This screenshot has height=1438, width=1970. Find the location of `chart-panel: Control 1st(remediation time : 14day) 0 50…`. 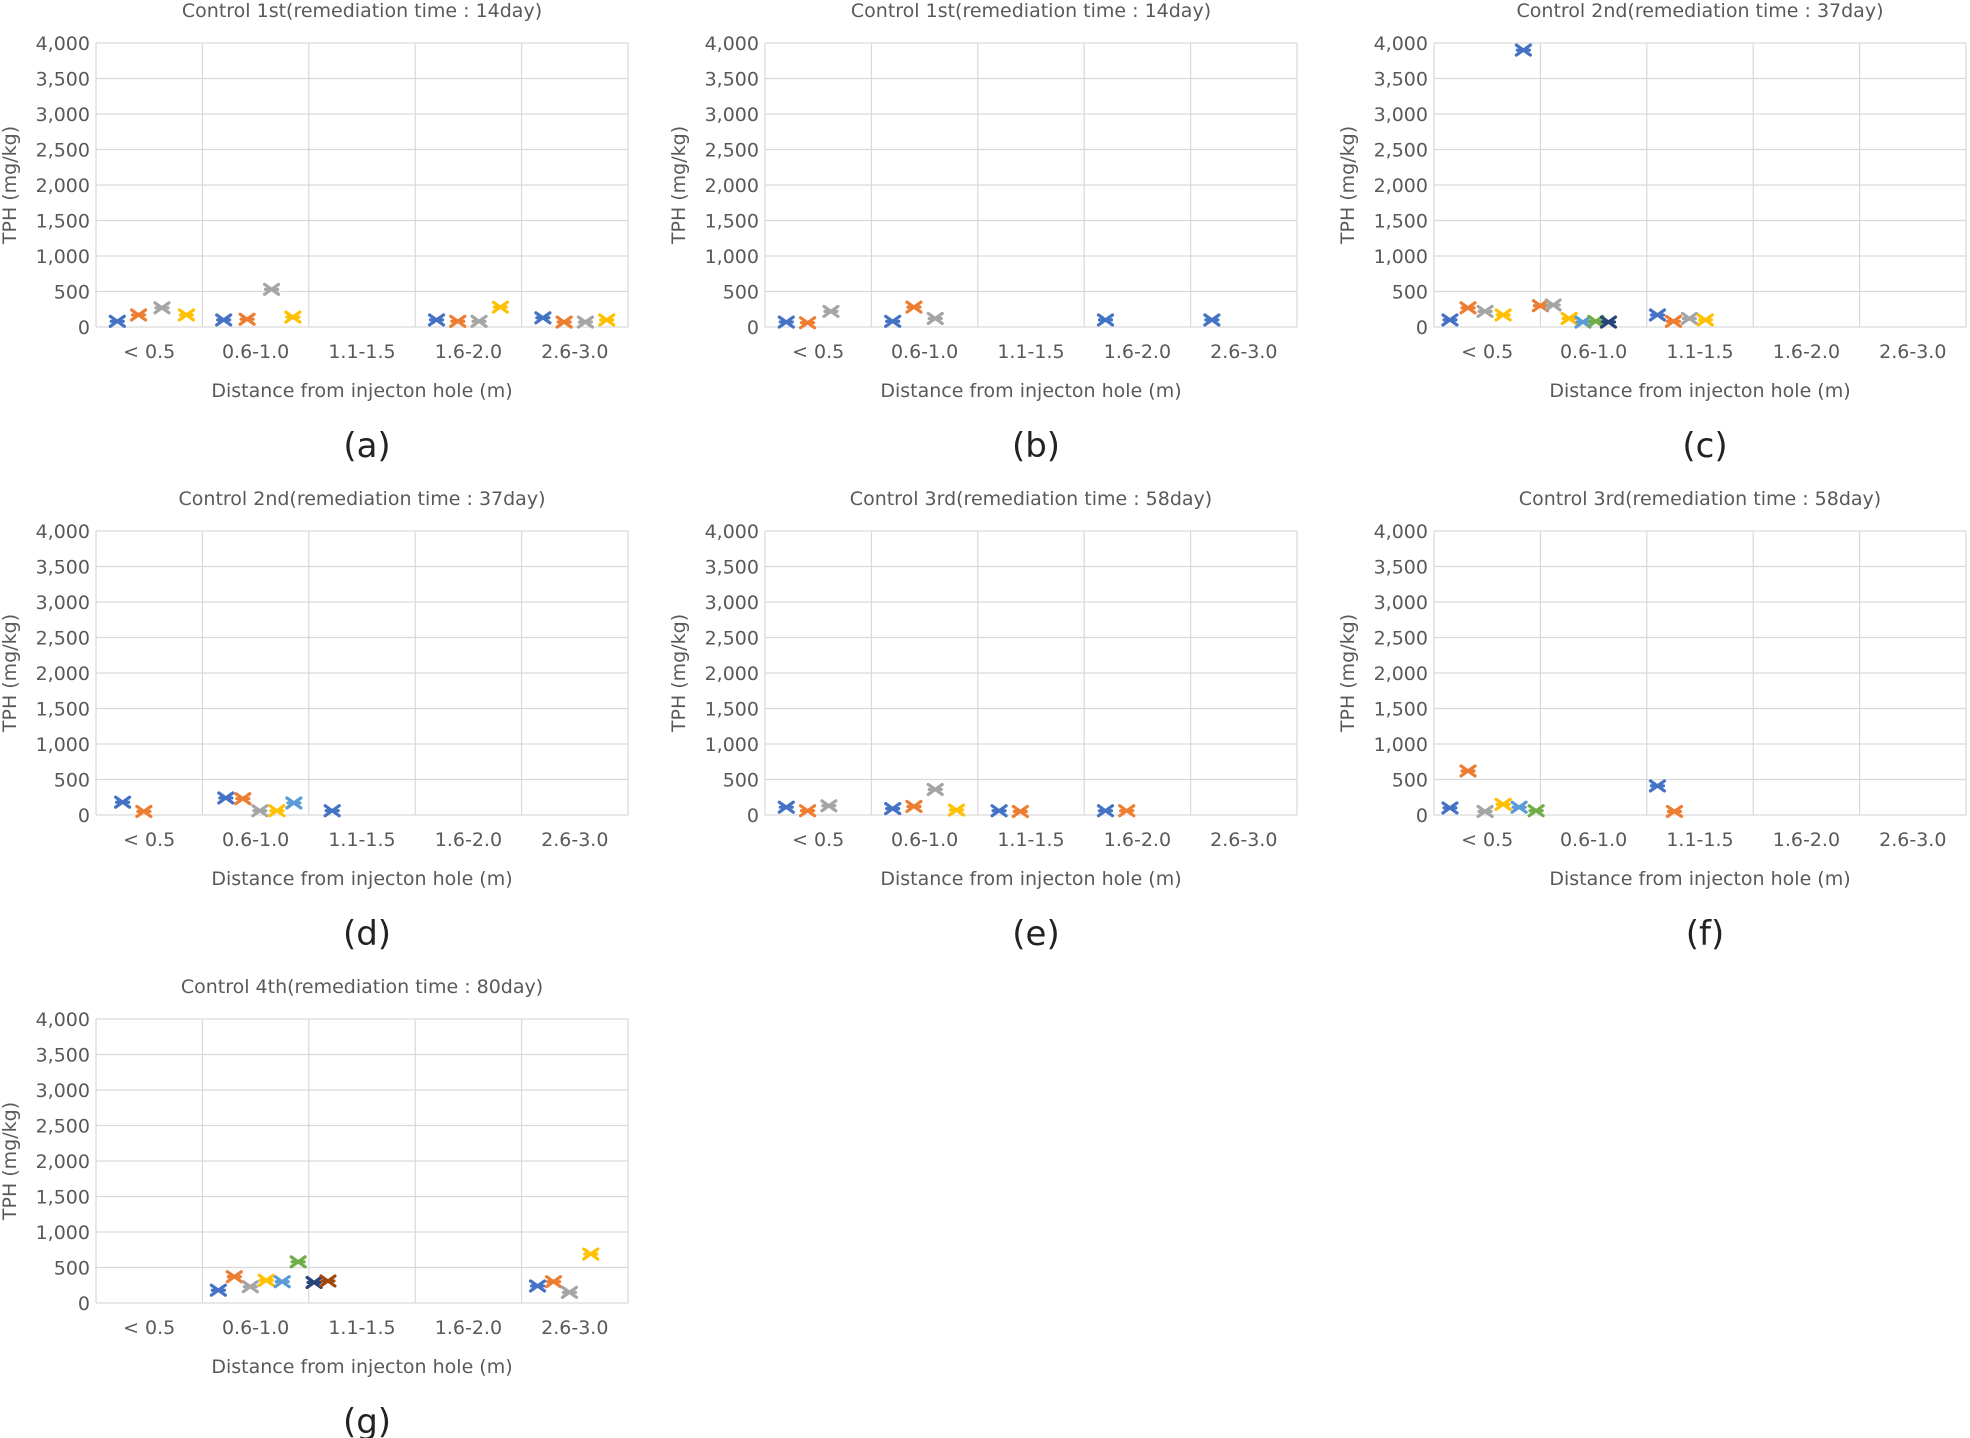

chart-panel: Control 1st(remediation time : 14day) 0 50… is located at coordinates (983, 233).